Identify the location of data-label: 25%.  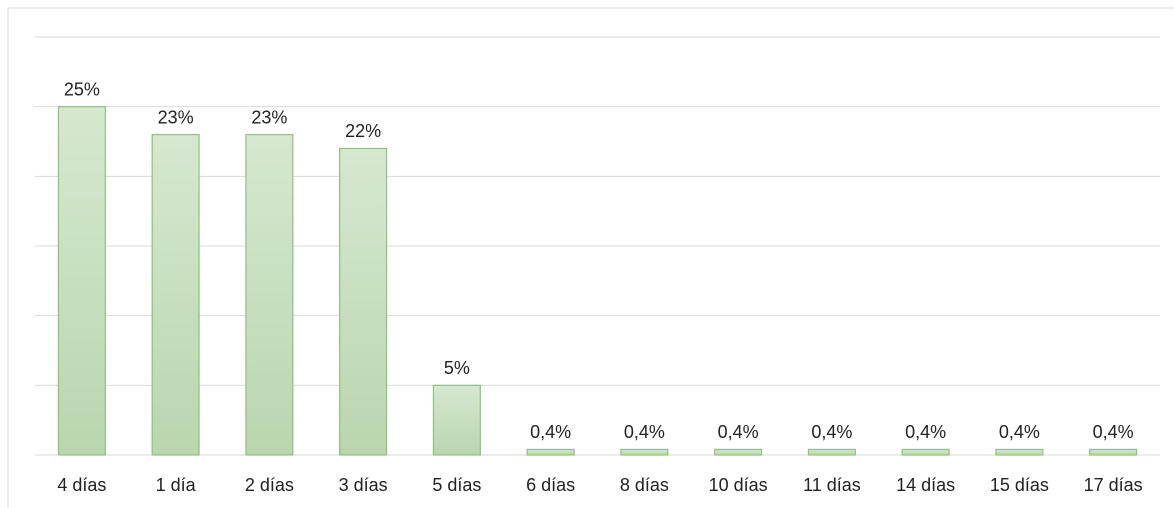
(82, 89).